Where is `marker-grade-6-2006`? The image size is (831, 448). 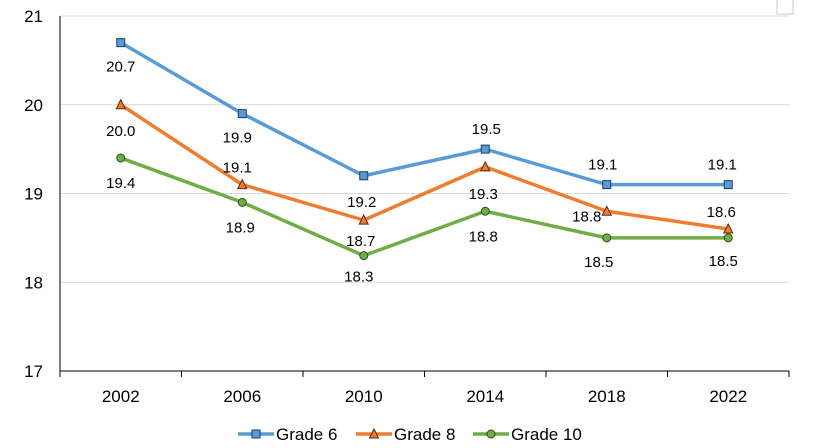
marker-grade-6-2006 is located at coordinates (242, 114).